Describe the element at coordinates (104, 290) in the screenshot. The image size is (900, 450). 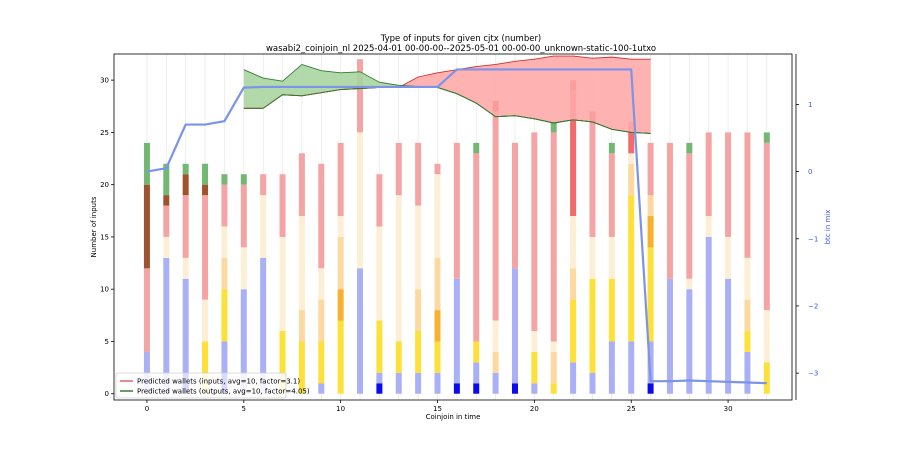
I see `y-tick-label: 10` at that location.